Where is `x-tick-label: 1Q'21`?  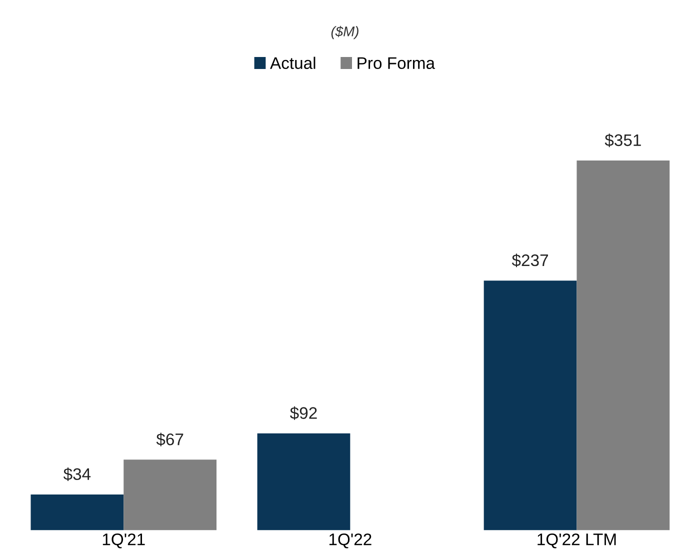 x-tick-label: 1Q'21 is located at coordinates (123, 540).